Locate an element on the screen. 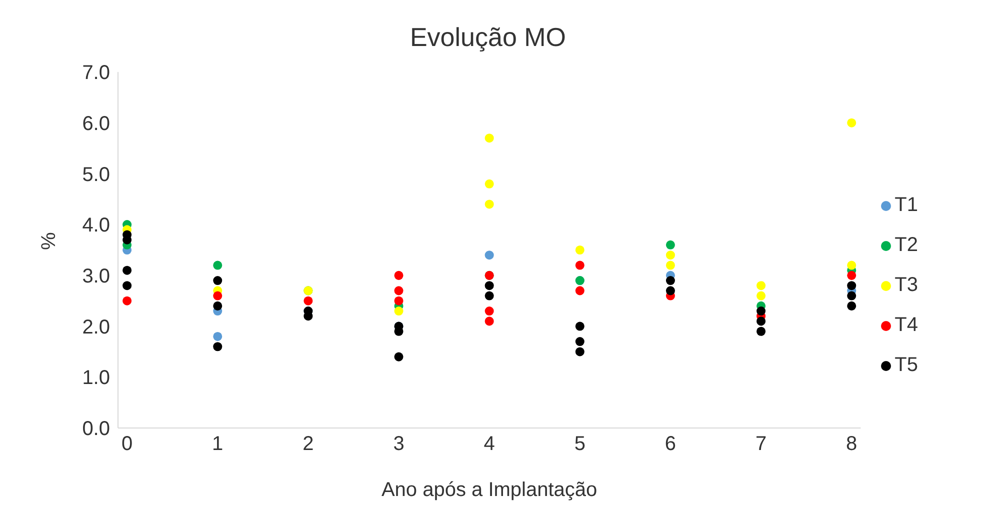 The height and width of the screenshot is (519, 983). legend-label: T5 is located at coordinates (906, 365).